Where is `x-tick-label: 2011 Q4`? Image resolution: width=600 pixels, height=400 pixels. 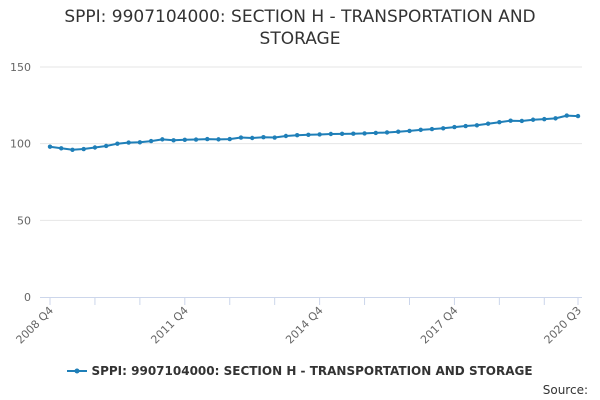
x-tick-label: 2011 Q4 is located at coordinates (169, 325).